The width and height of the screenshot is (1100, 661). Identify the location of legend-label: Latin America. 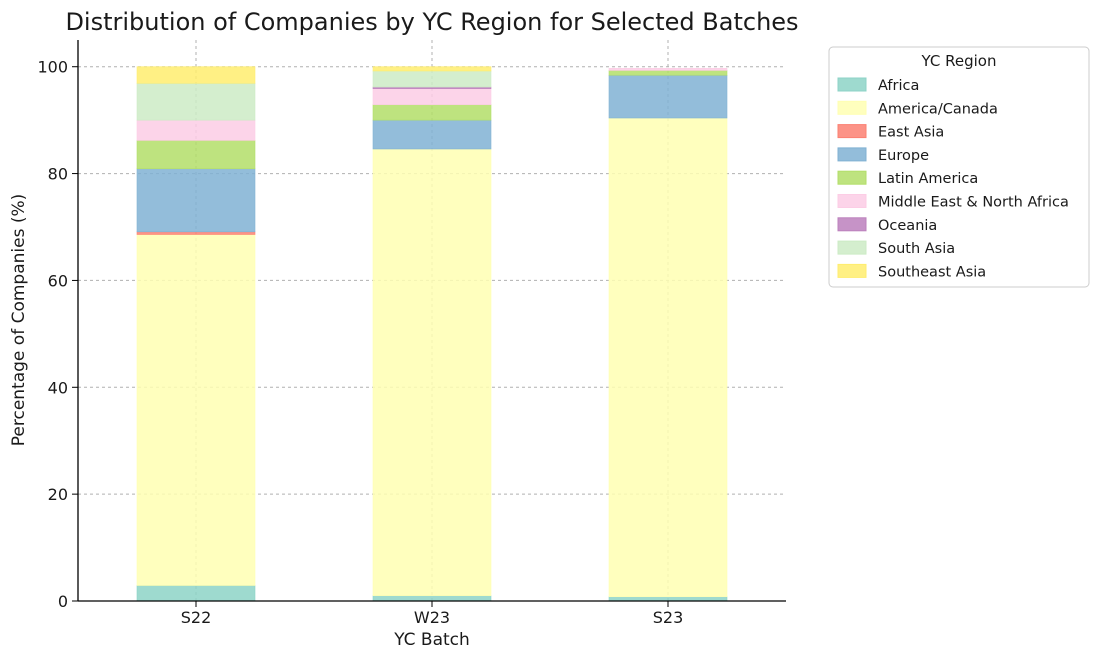
(928, 179).